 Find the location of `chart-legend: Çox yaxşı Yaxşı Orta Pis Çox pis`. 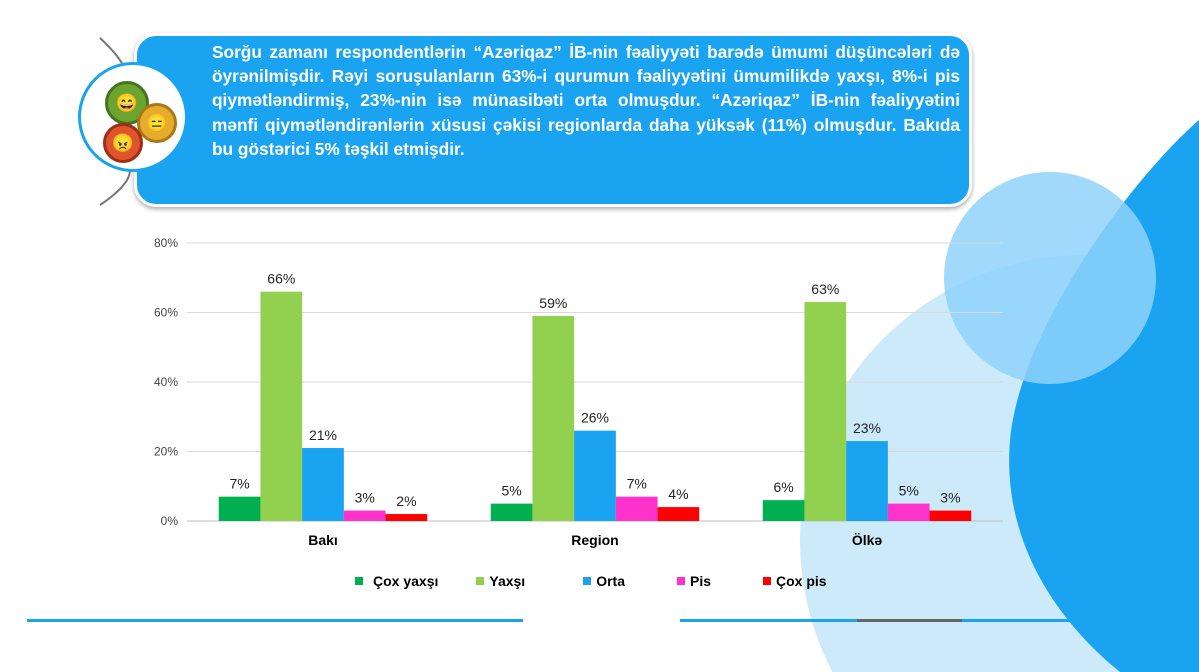

chart-legend: Çox yaxşı Yaxşı Orta Pis Çox pis is located at coordinates (591, 581).